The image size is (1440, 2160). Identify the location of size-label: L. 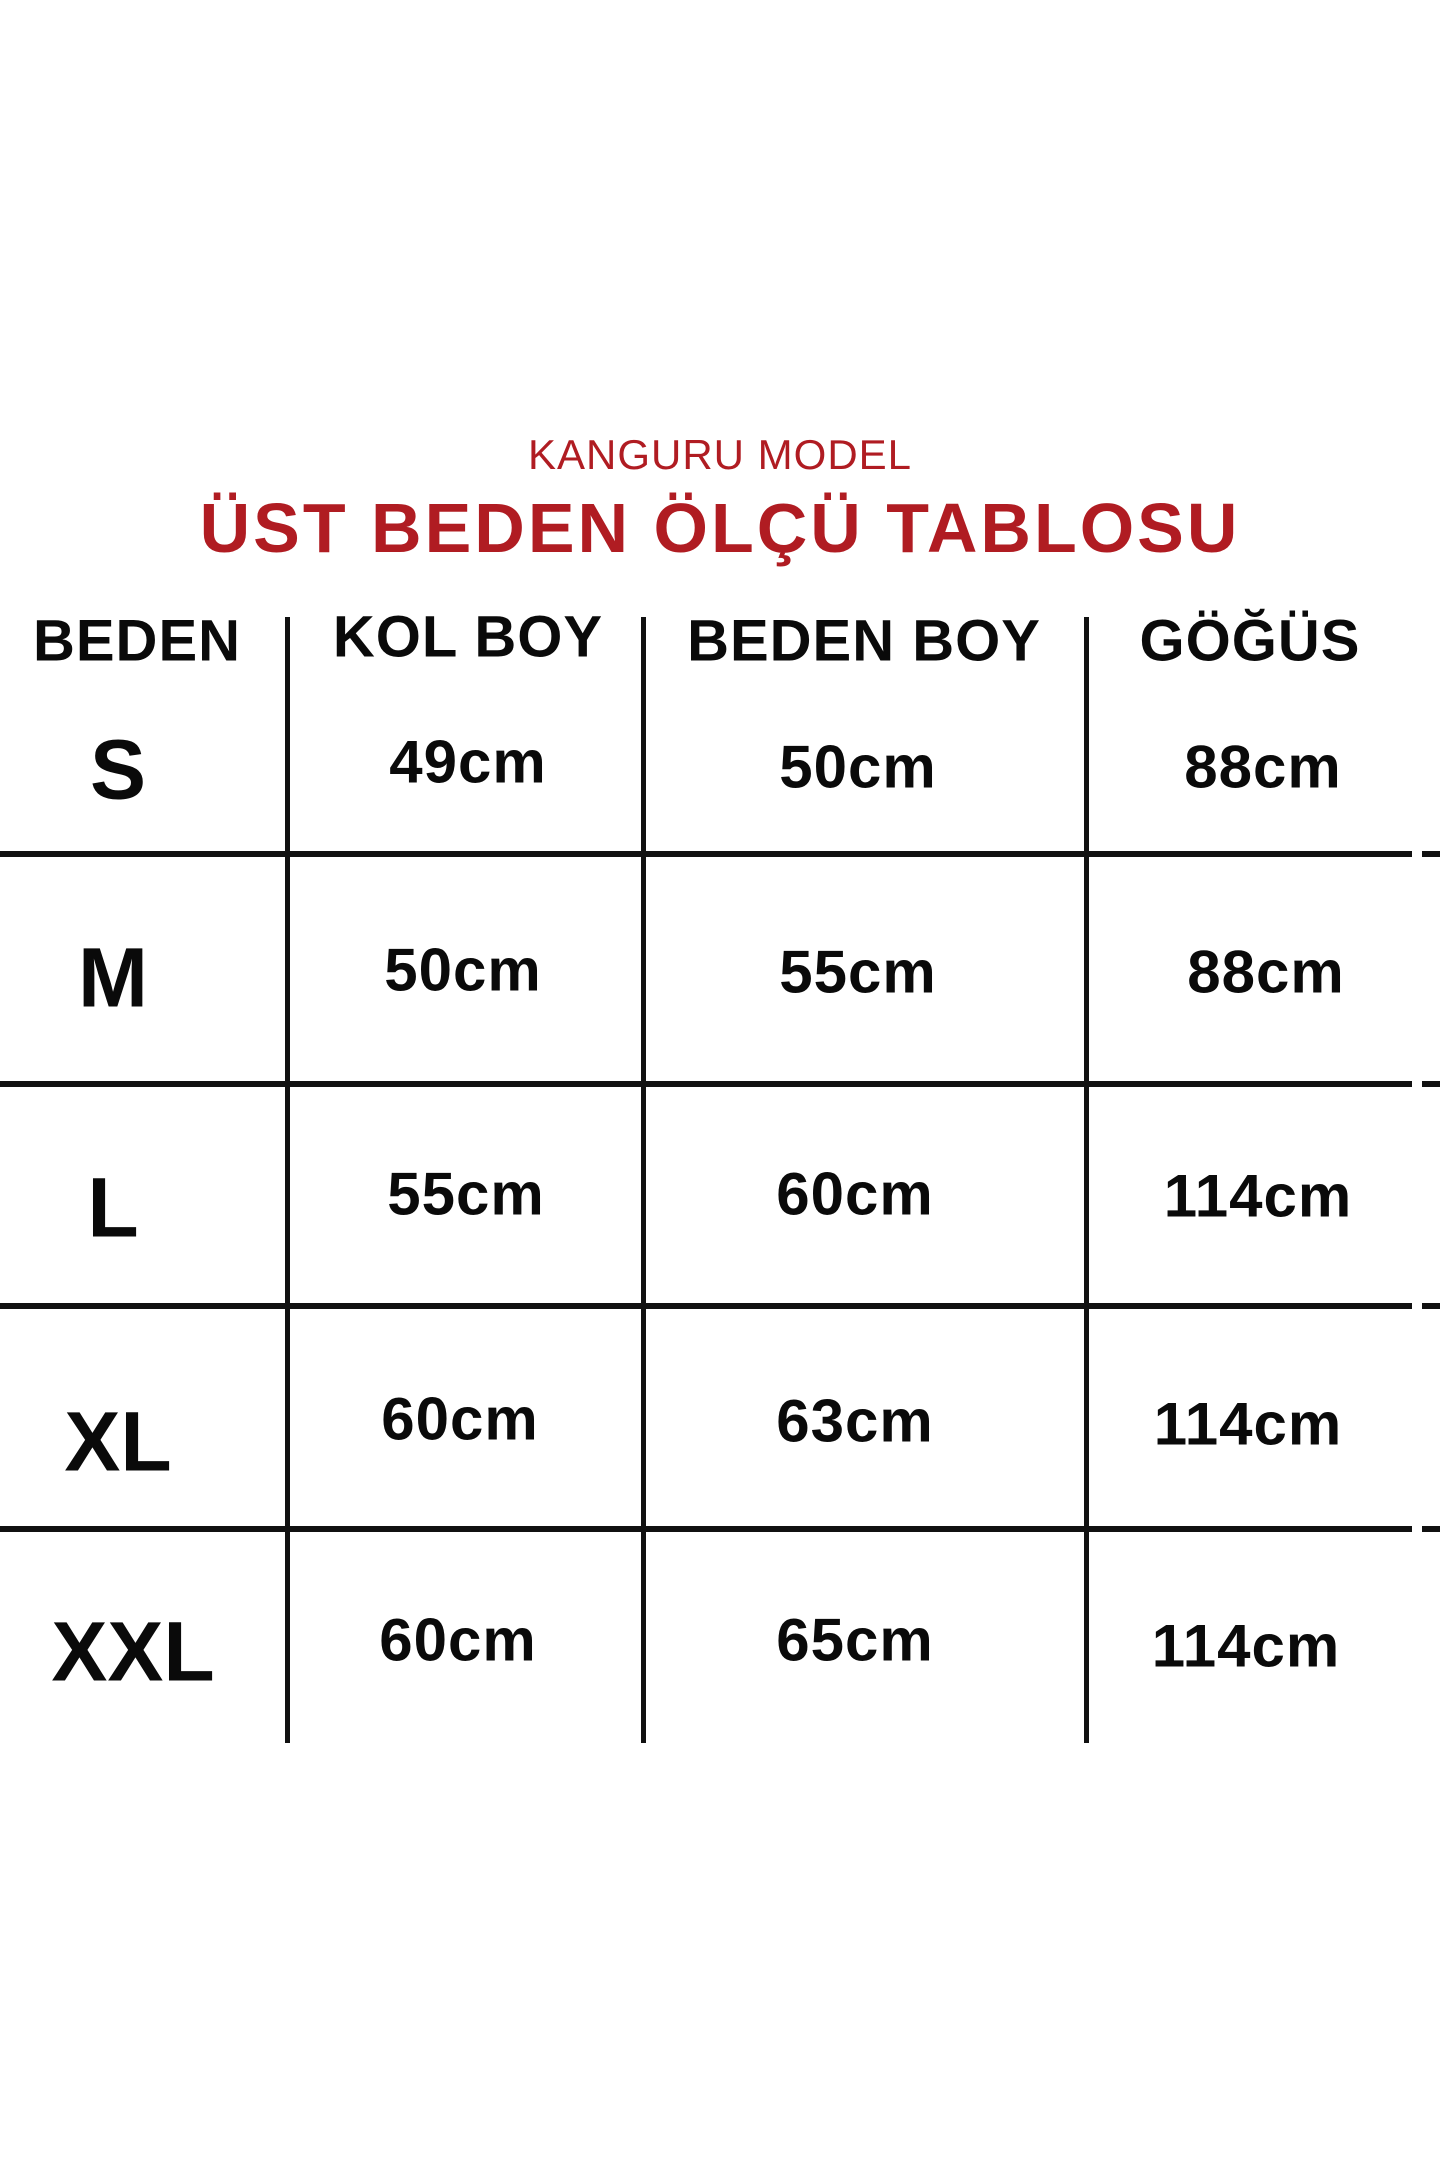
(113, 1207).